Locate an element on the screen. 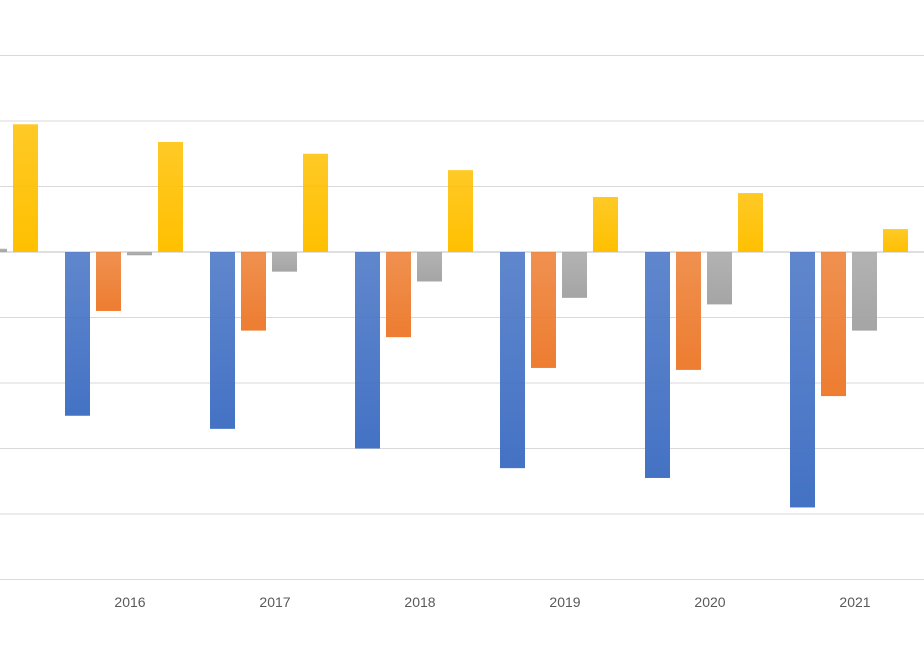 The image size is (924, 660). x-tick-labels: 2016 2017 2018 2019 2020 2021 is located at coordinates (492, 602).